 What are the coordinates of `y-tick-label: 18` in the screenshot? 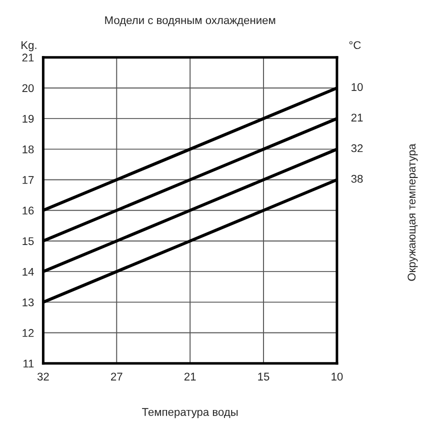 It's located at (28, 149).